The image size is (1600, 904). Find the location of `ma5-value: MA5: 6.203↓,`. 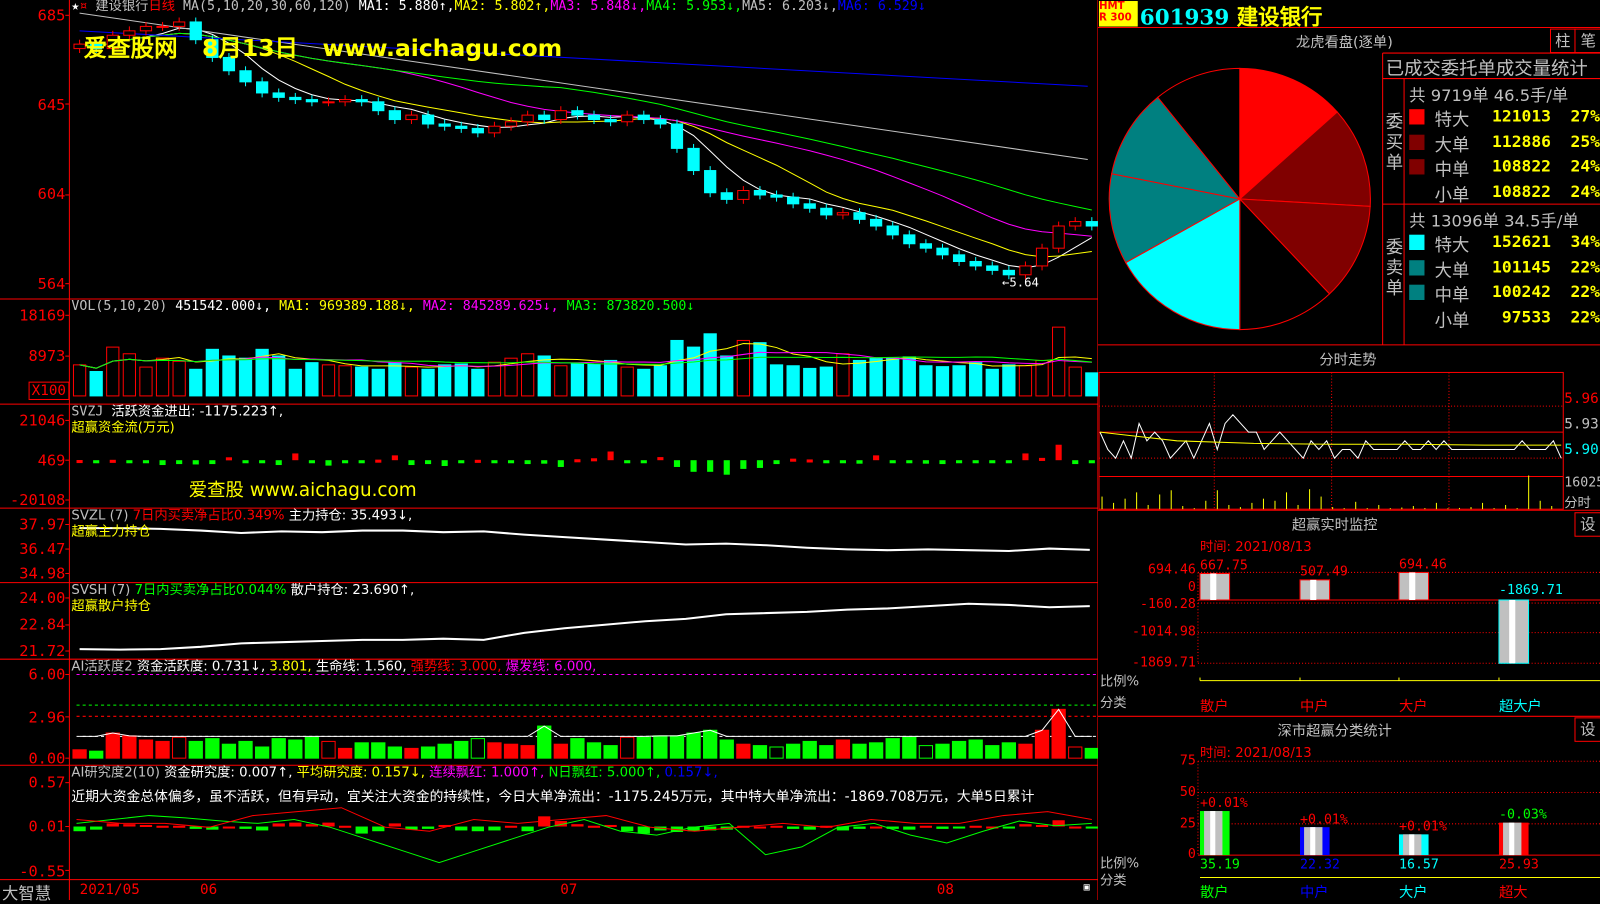

ma5-value: MA5: 6.203↓, is located at coordinates (790, 7).